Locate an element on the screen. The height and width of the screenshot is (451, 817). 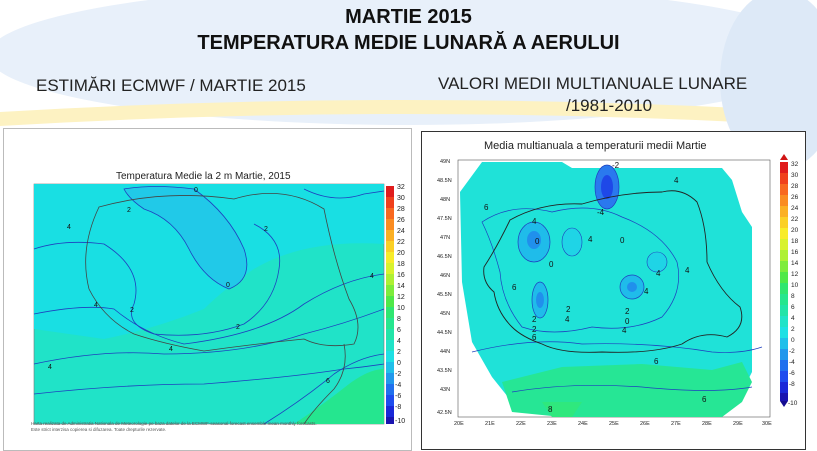
right-cbar-label: 6 is located at coordinates (793, 307).